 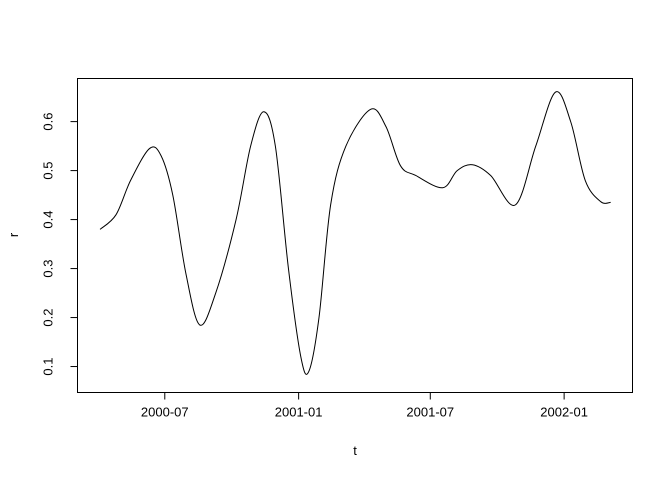 I want to click on x-tick-label: 2000-07, so click(x=165, y=412).